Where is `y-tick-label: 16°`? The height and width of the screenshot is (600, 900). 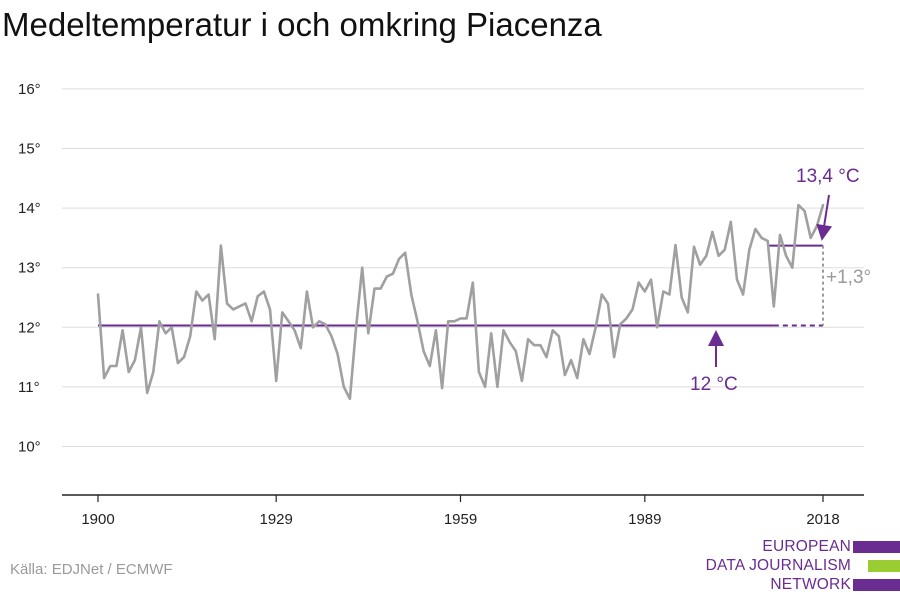
y-tick-label: 16° is located at coordinates (29, 89).